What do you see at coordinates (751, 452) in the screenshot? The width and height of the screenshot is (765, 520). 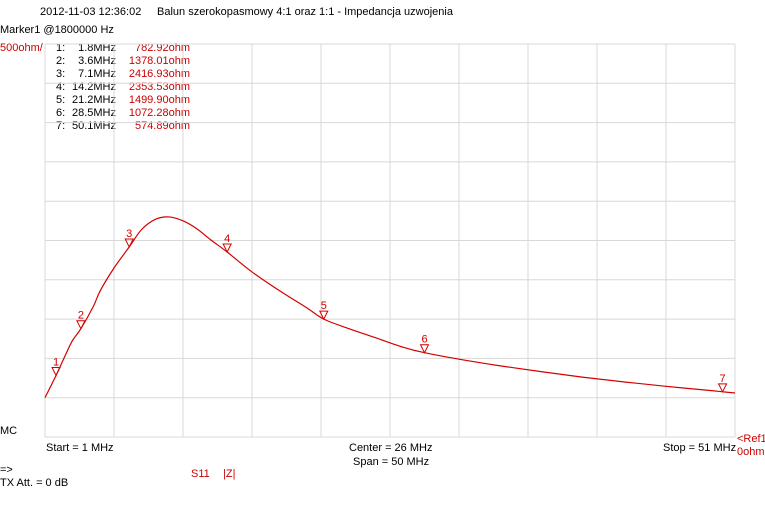 I see `ref-value: 0ohm` at bounding box center [751, 452].